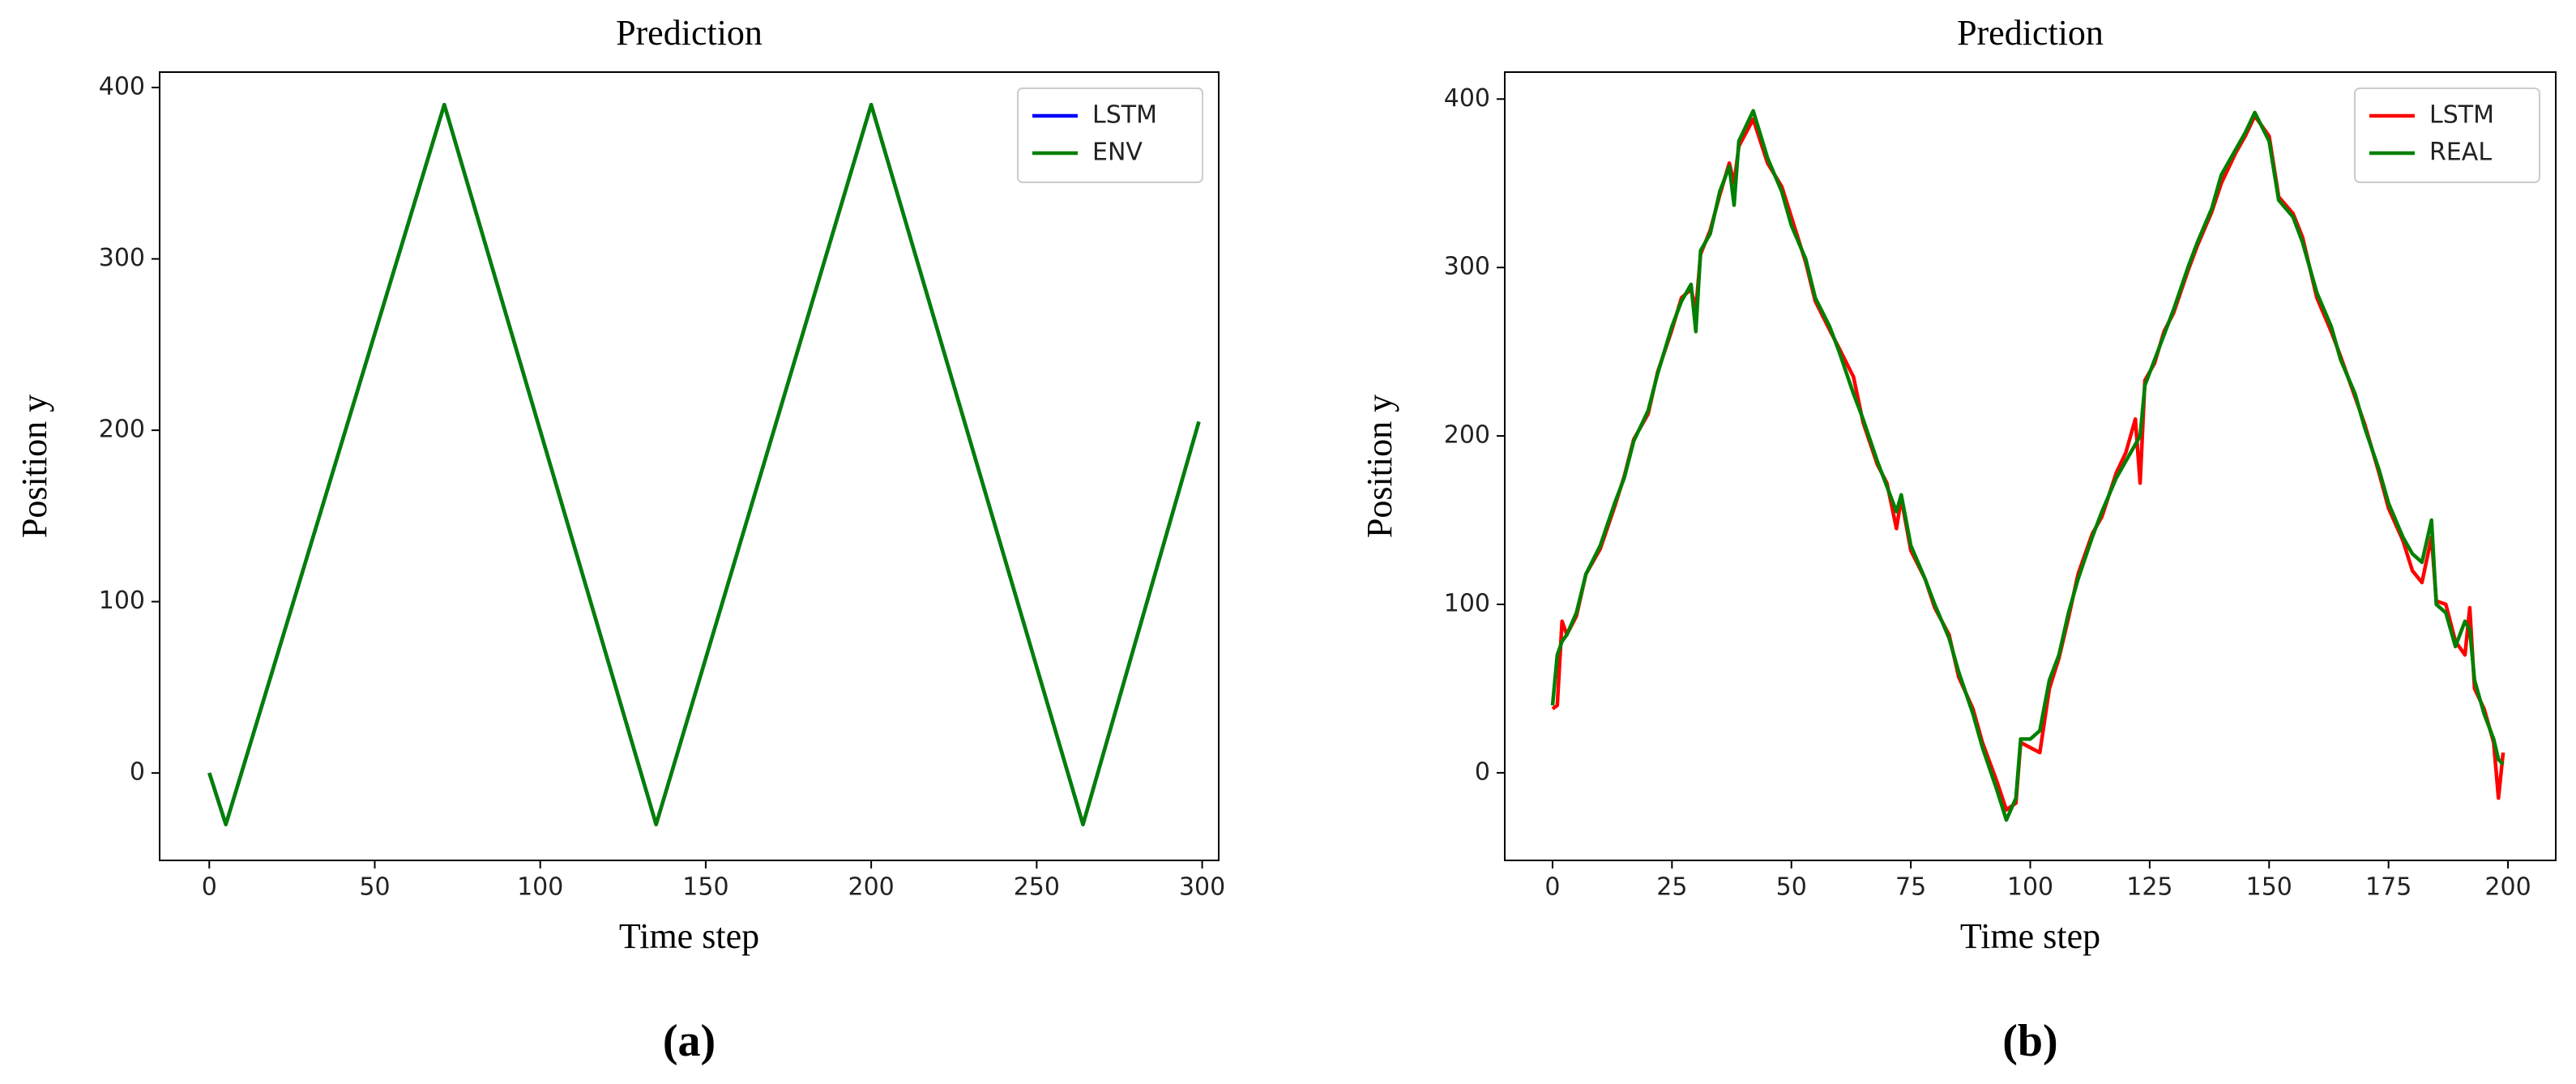 The image size is (2576, 1084). What do you see at coordinates (2029, 1041) in the screenshot?
I see `caption: (b)` at bounding box center [2029, 1041].